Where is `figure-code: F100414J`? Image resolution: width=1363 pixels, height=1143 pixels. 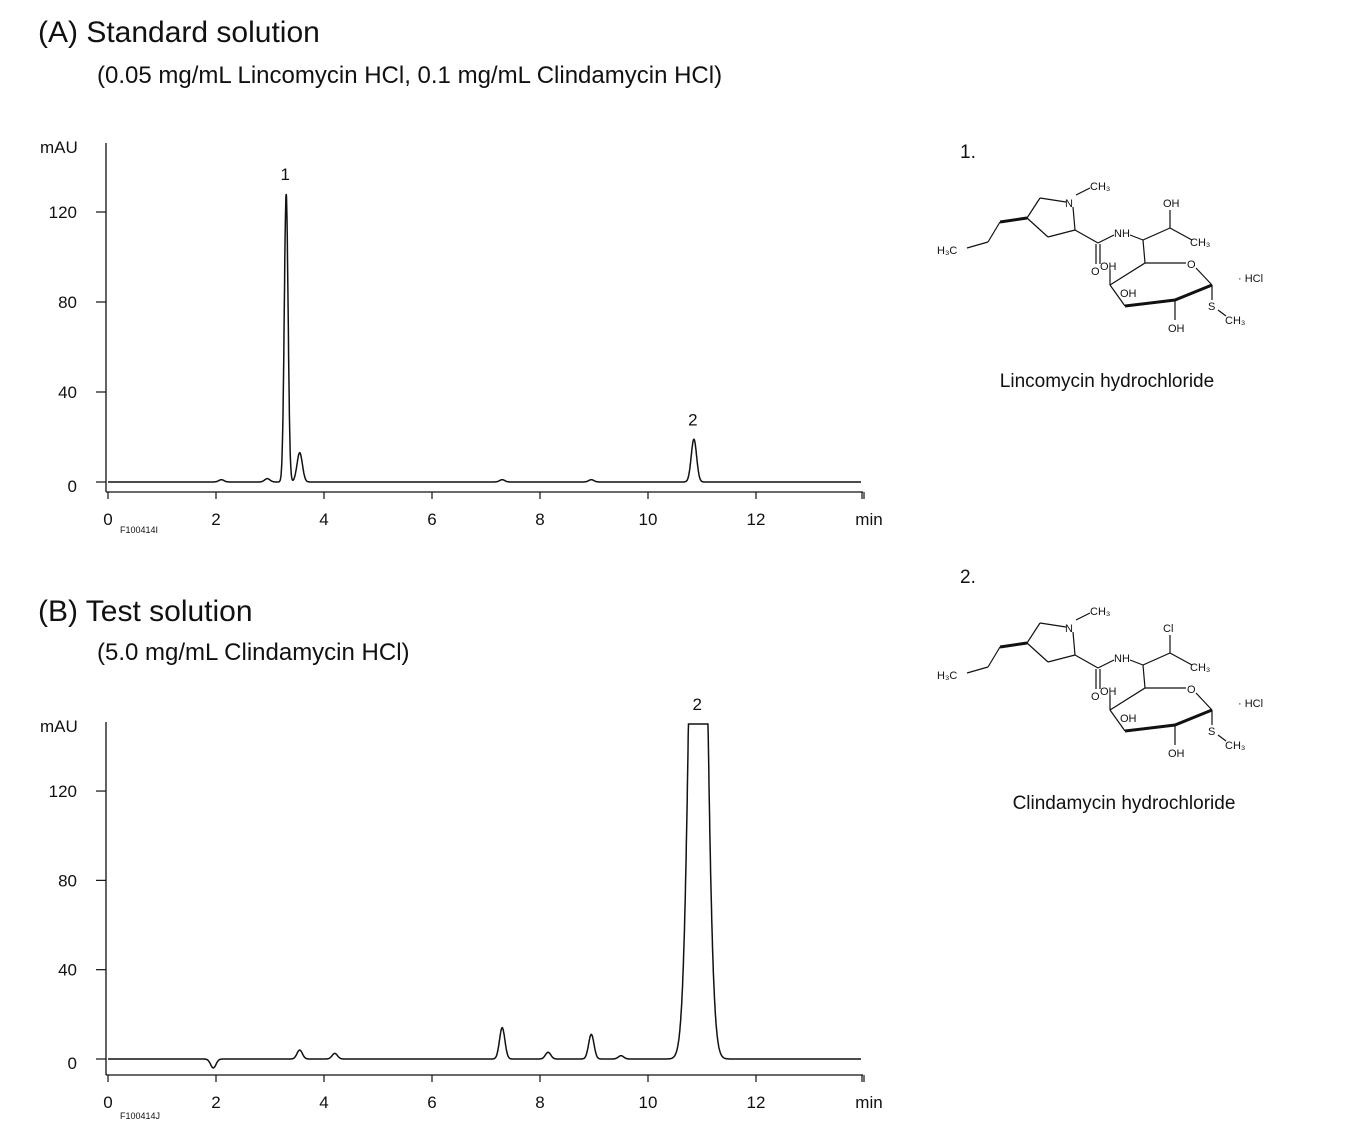 figure-code: F100414J is located at coordinates (140, 1116).